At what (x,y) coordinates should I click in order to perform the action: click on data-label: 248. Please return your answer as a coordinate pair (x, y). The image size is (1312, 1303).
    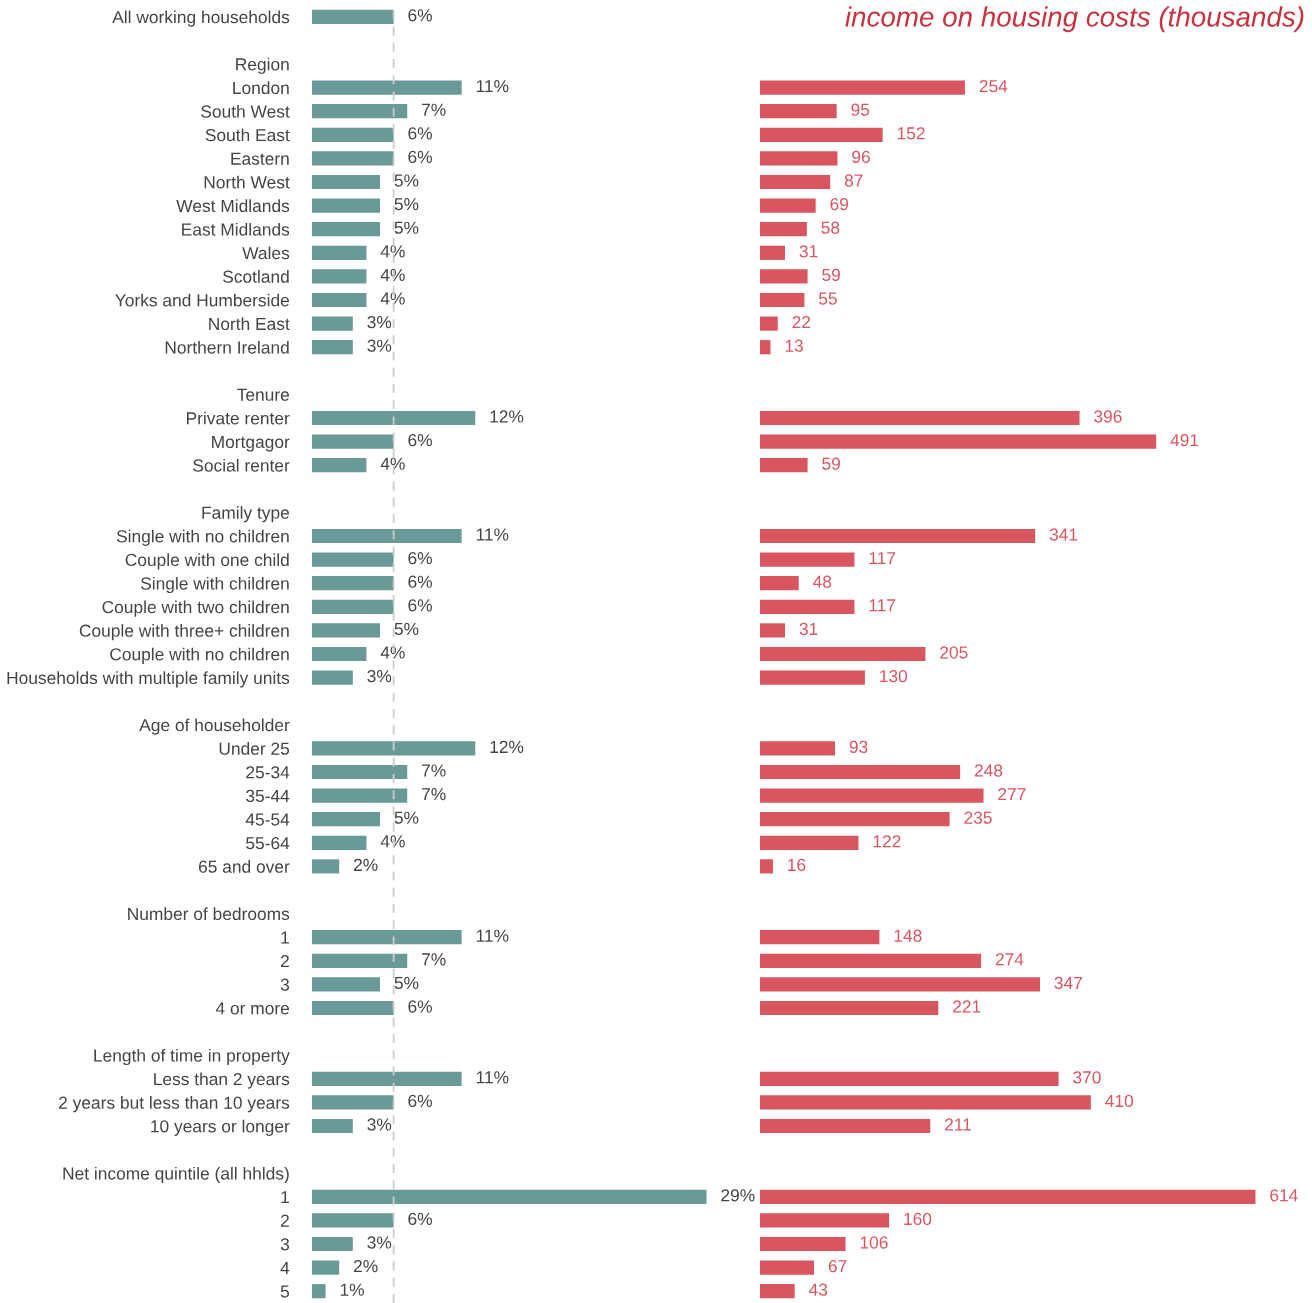
    Looking at the image, I should click on (988, 770).